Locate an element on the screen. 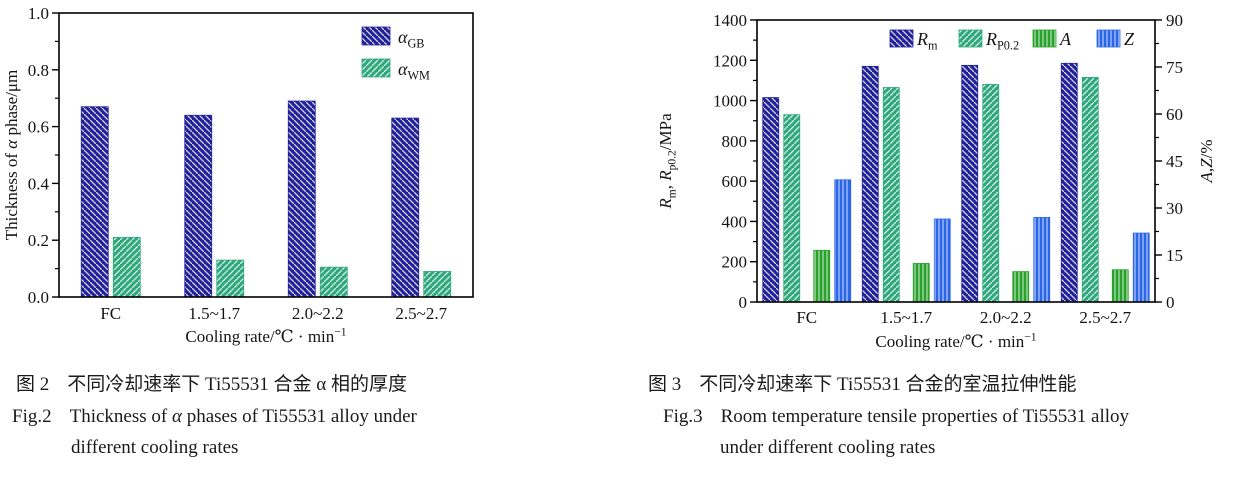 The height and width of the screenshot is (480, 1240). legend-label-A: A is located at coordinates (1065, 39).